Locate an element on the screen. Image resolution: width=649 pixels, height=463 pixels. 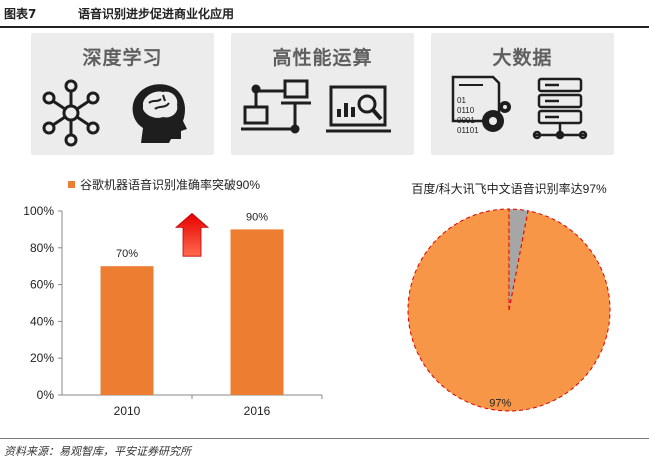
bar-data-label: 90% is located at coordinates (257, 217).